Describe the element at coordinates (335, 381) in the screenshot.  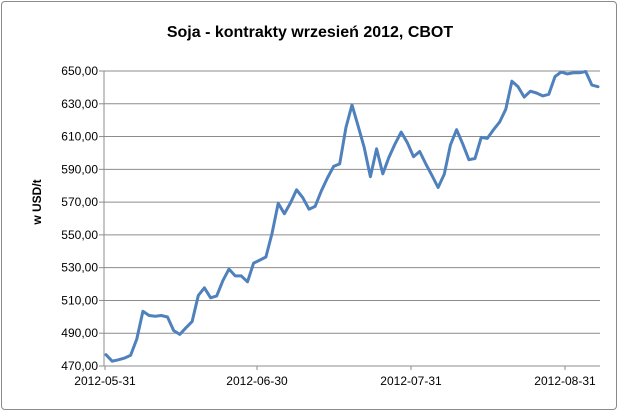
I see `x-tick-labels: 2012-05-31 2012-06-30 2012-07-31 2012-08-31` at that location.